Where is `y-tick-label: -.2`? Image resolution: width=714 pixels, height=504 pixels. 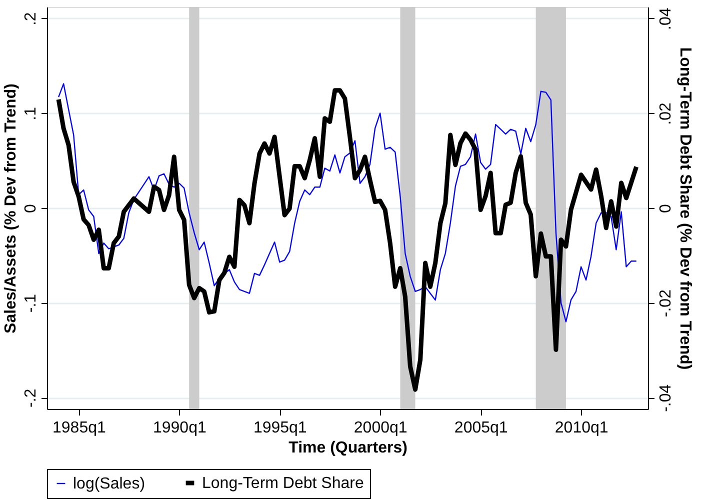
y-tick-label: -.2 is located at coordinates (31, 398).